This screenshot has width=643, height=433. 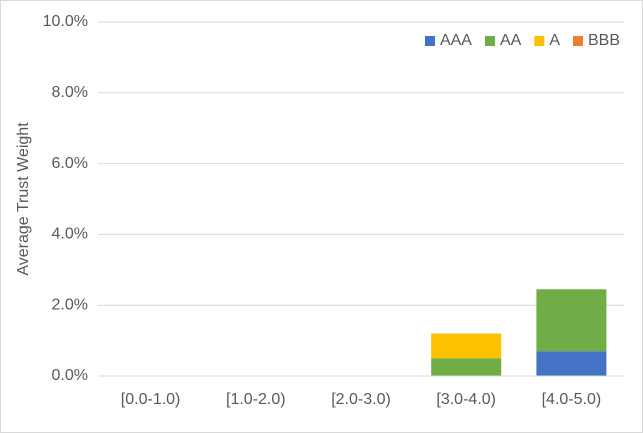 I want to click on legend-label: AA, so click(x=511, y=40).